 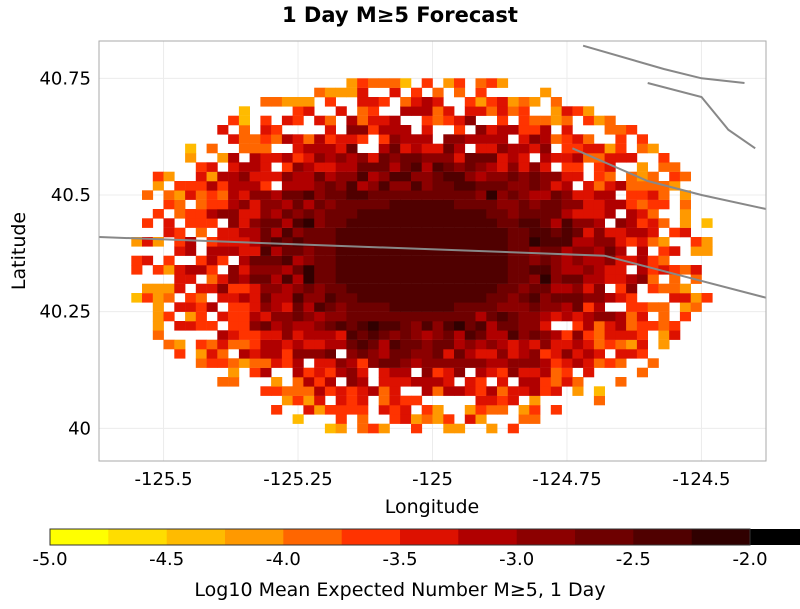 I want to click on fault-trace, so click(x=432, y=267).